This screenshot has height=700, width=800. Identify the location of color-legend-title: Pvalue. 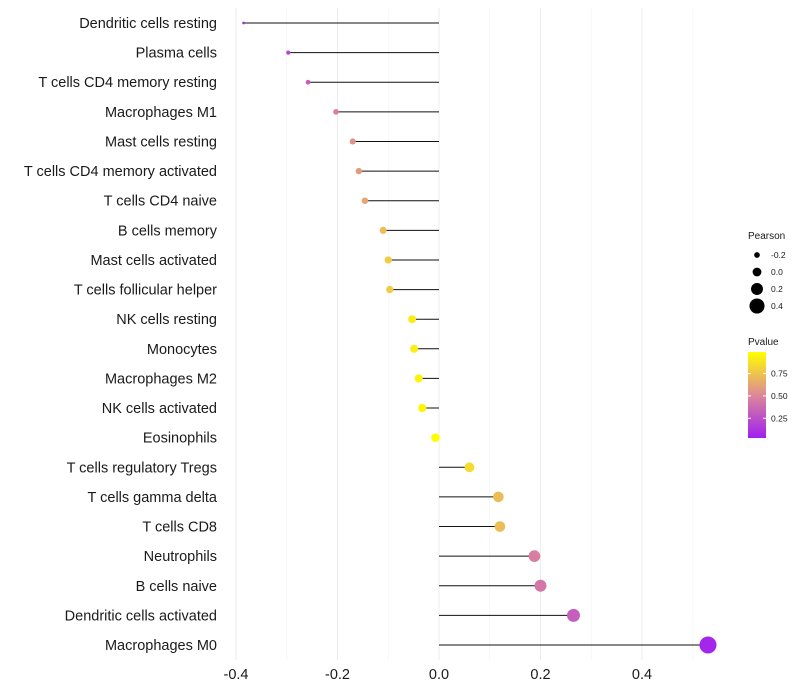
(763, 342).